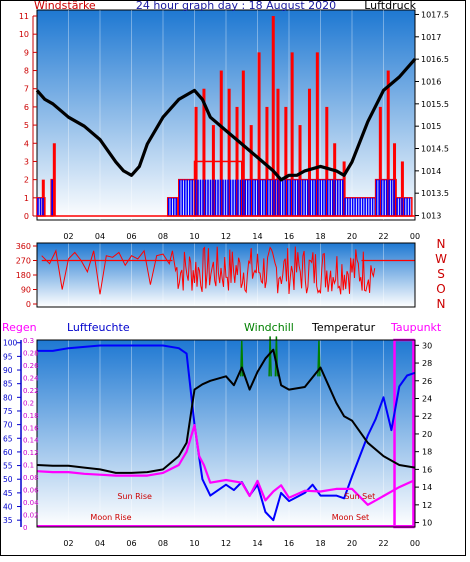  I want to click on rain-tick-label: 0.28, so click(31, 353).